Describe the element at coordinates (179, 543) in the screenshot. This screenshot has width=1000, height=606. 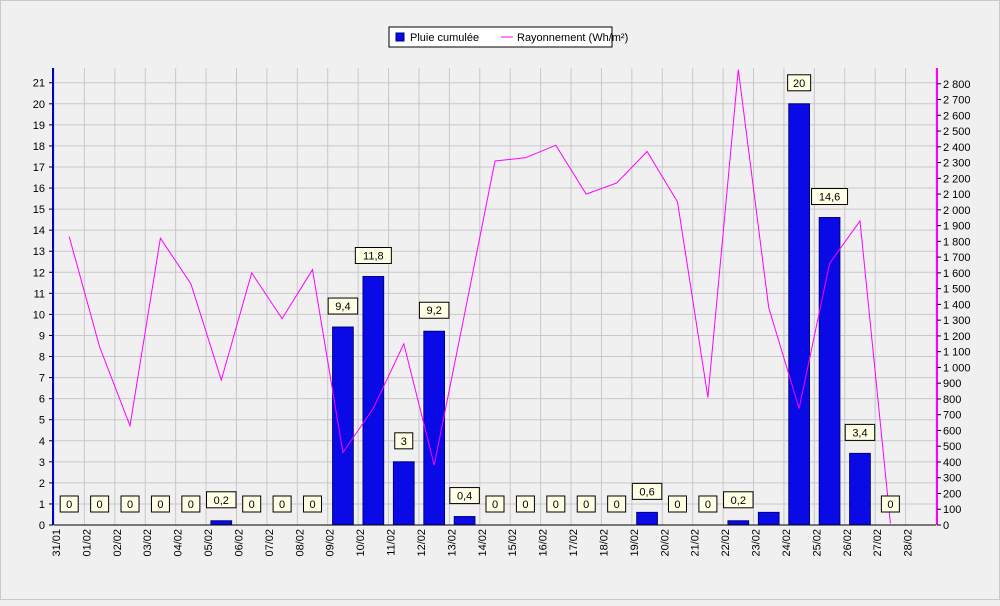
I see `x-tick-label: 04/02` at that location.